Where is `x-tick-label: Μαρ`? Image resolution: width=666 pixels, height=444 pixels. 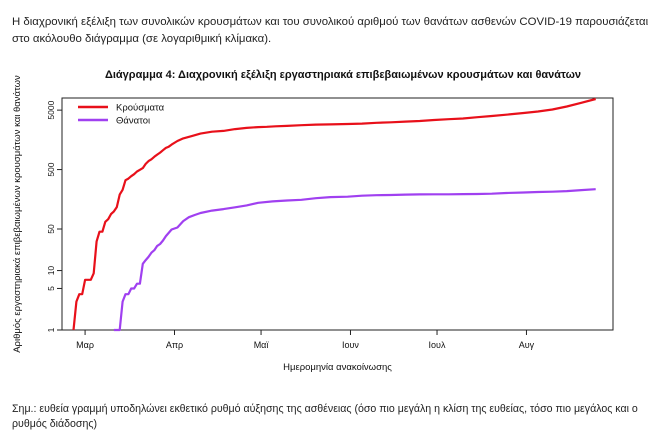
x-tick-label: Μαρ is located at coordinates (85, 345).